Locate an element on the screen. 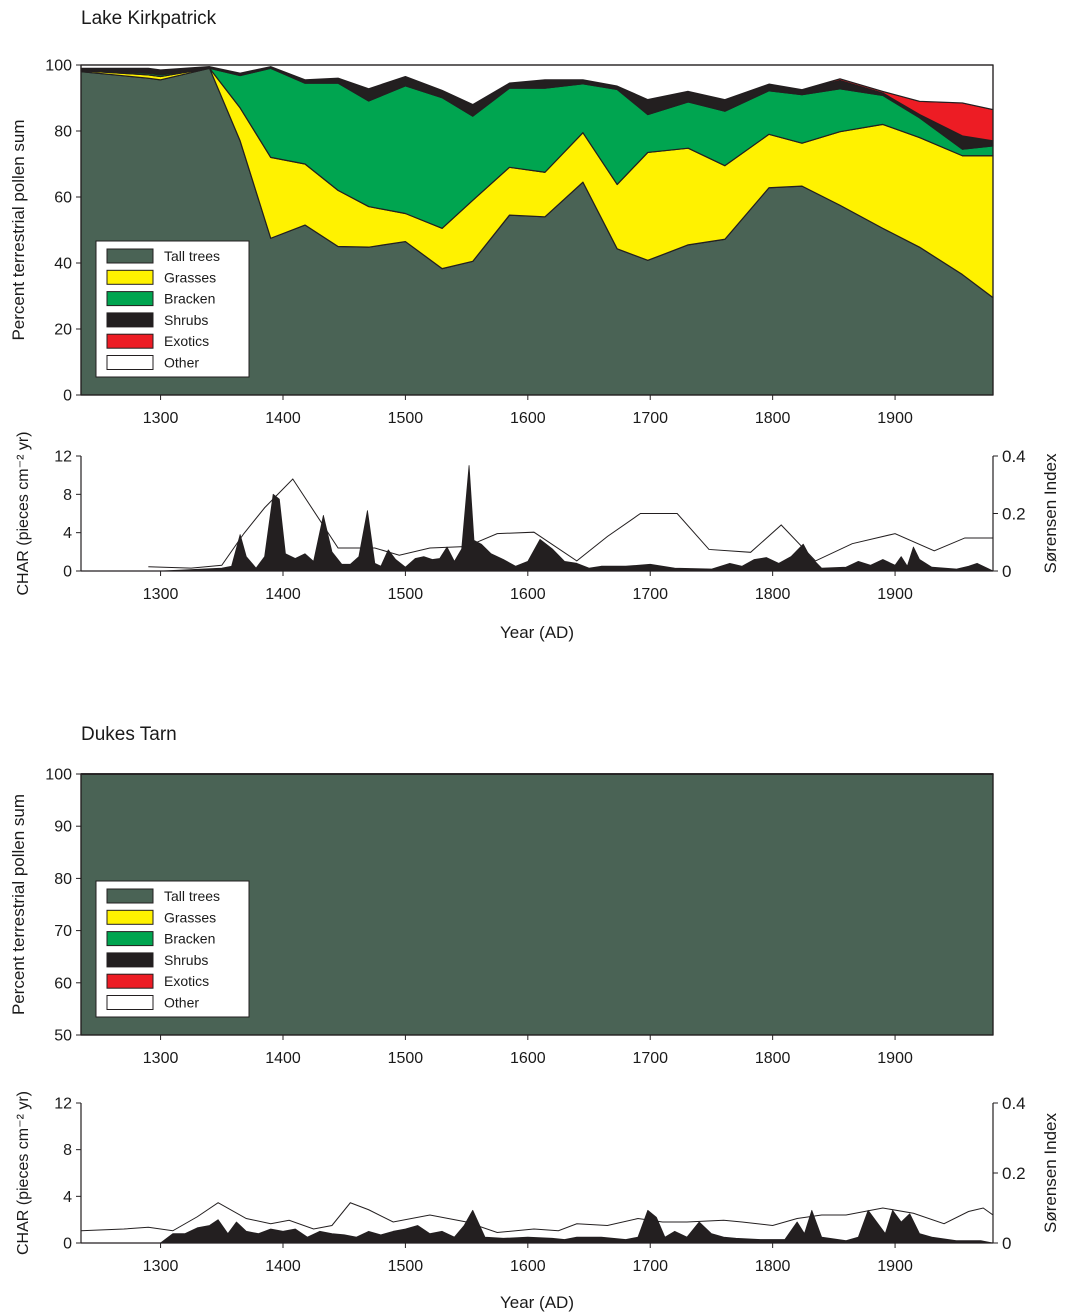  kirk-legend-label-grasses: Grasses is located at coordinates (190, 277).